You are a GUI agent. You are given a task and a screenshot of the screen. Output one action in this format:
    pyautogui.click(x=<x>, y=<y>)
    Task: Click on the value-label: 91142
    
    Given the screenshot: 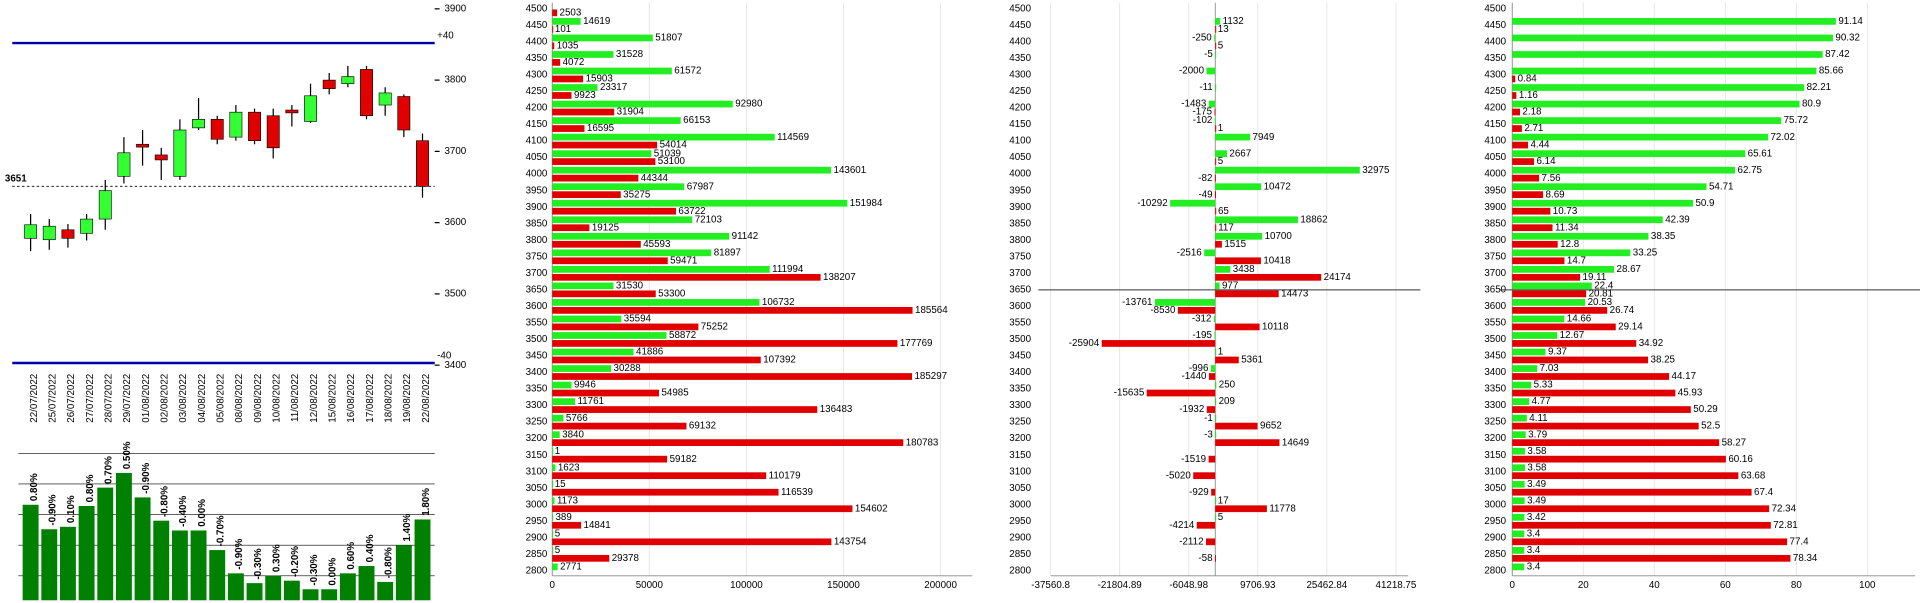 What is the action you would take?
    pyautogui.click(x=745, y=236)
    